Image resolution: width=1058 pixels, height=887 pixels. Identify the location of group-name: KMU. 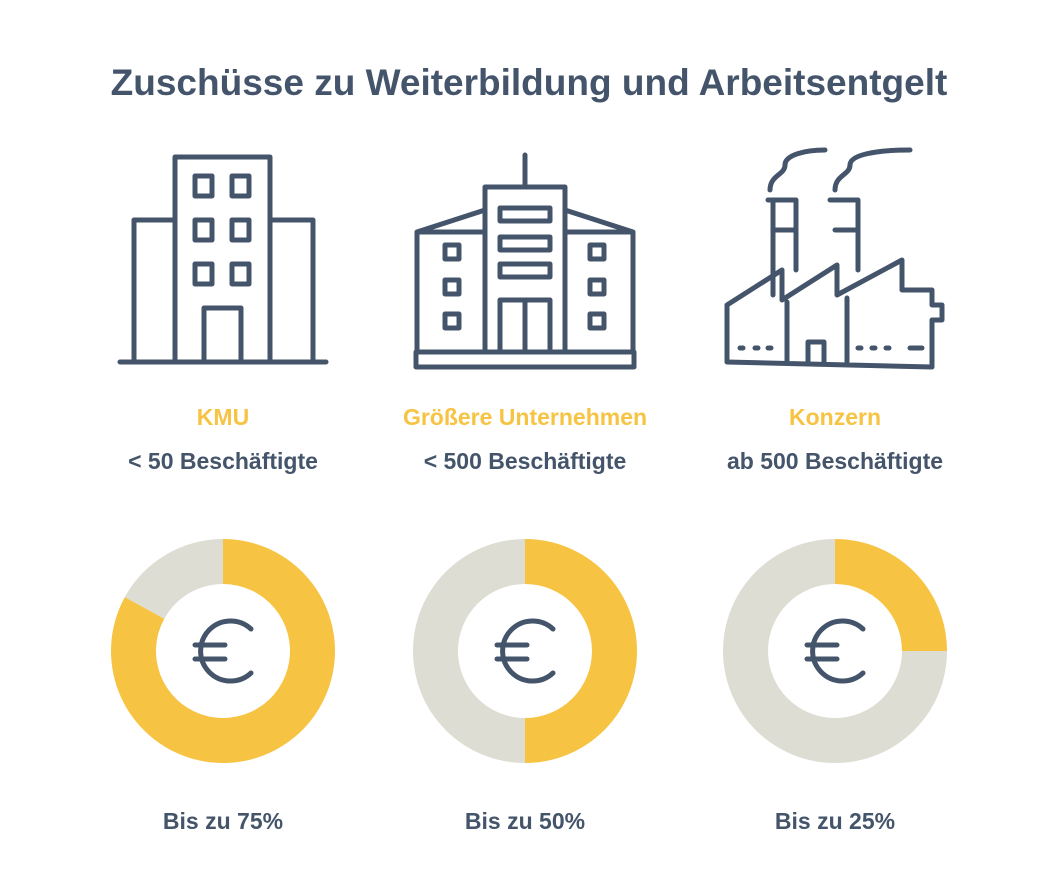
(223, 417).